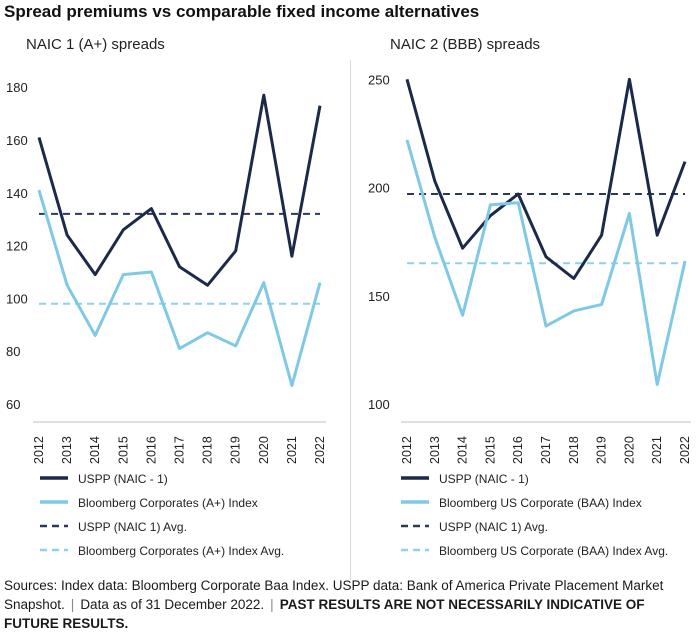  I want to click on legend-label: Bloomberg US Corporate (BAA) Index, so click(540, 503).